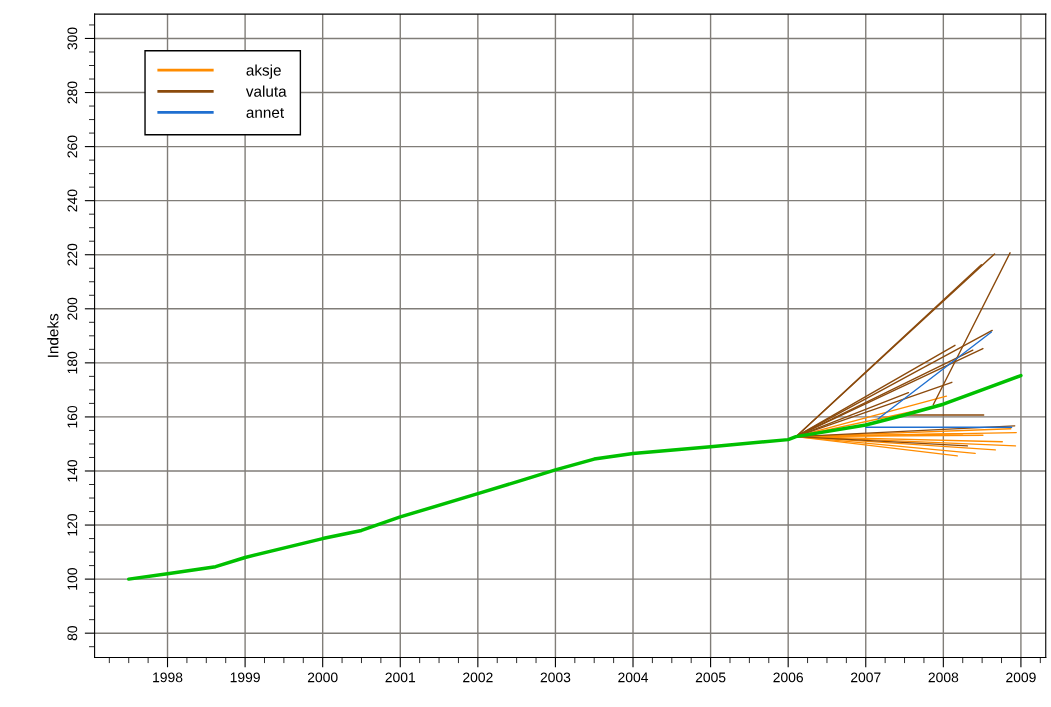  Describe the element at coordinates (555, 677) in the screenshot. I see `x-tick-label: 2003` at that location.